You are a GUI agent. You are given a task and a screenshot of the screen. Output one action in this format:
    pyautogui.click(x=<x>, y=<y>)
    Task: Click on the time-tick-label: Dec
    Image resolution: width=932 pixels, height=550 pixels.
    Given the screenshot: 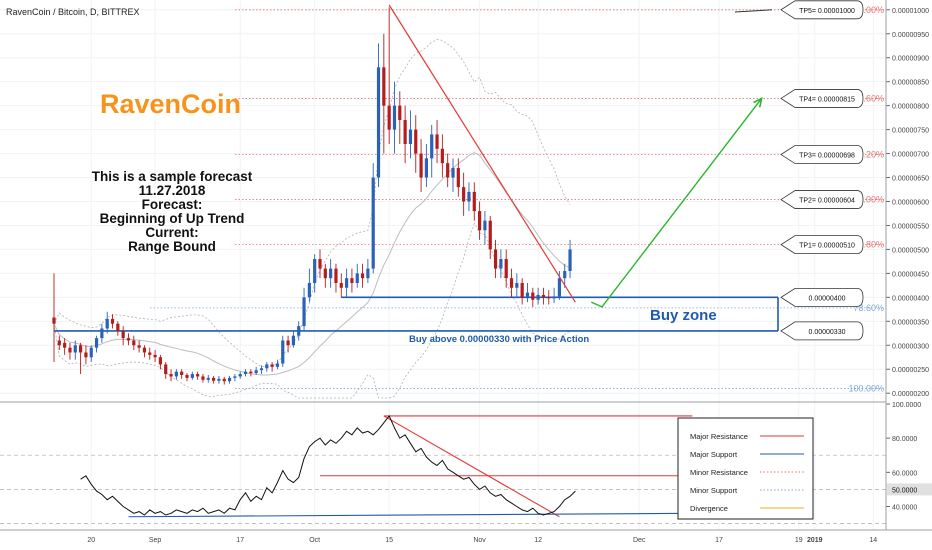 What is the action you would take?
    pyautogui.click(x=639, y=540)
    